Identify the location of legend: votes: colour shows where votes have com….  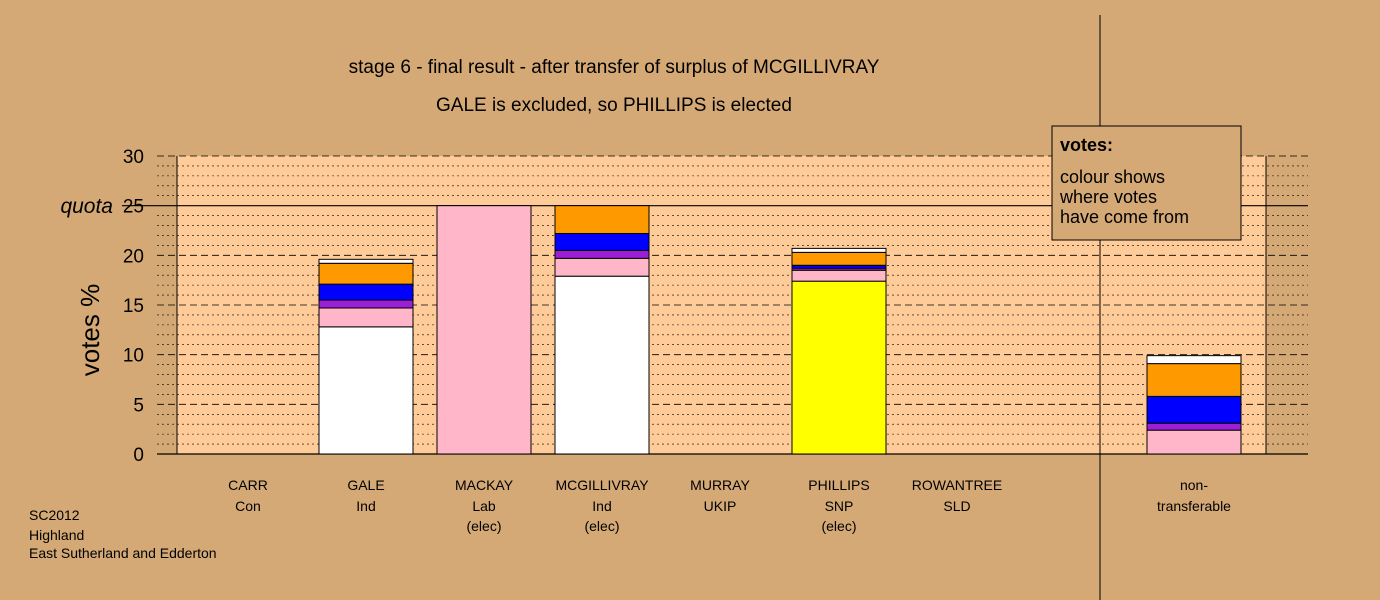
(1146, 183).